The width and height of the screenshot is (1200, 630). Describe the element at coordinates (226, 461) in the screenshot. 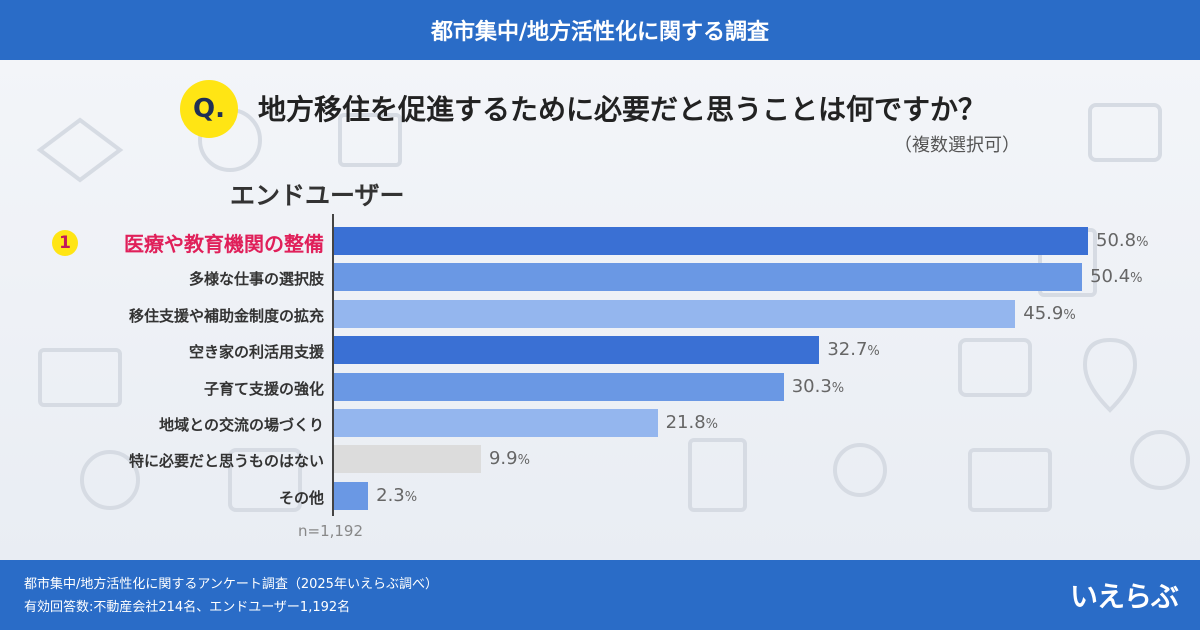

I see `category-label: 特に必要だと思うものはない` at that location.